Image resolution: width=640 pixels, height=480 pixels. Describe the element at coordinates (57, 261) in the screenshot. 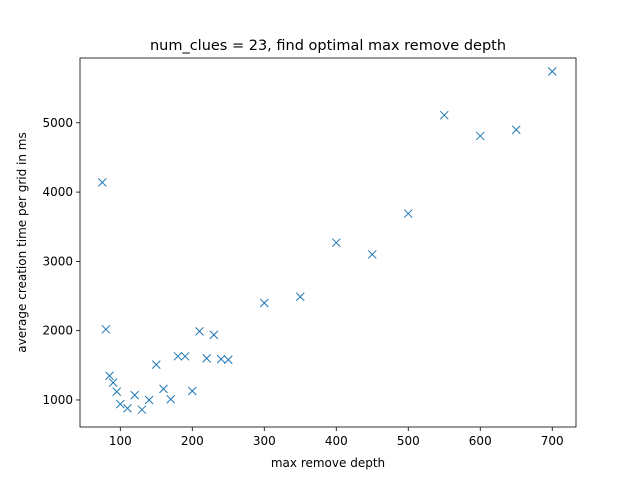

I see `y-tick-label: 3000` at that location.